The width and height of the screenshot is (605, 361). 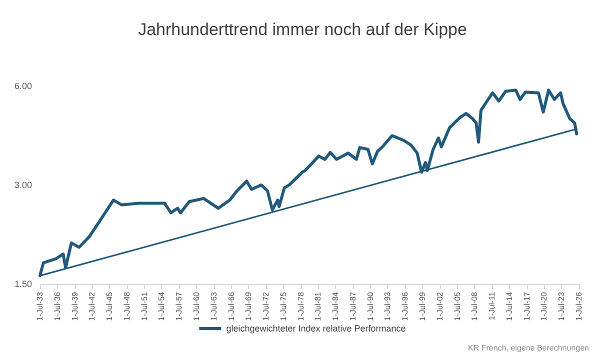 What do you see at coordinates (370, 306) in the screenshot?
I see `x-tick-label: 1-Jul-90` at bounding box center [370, 306].